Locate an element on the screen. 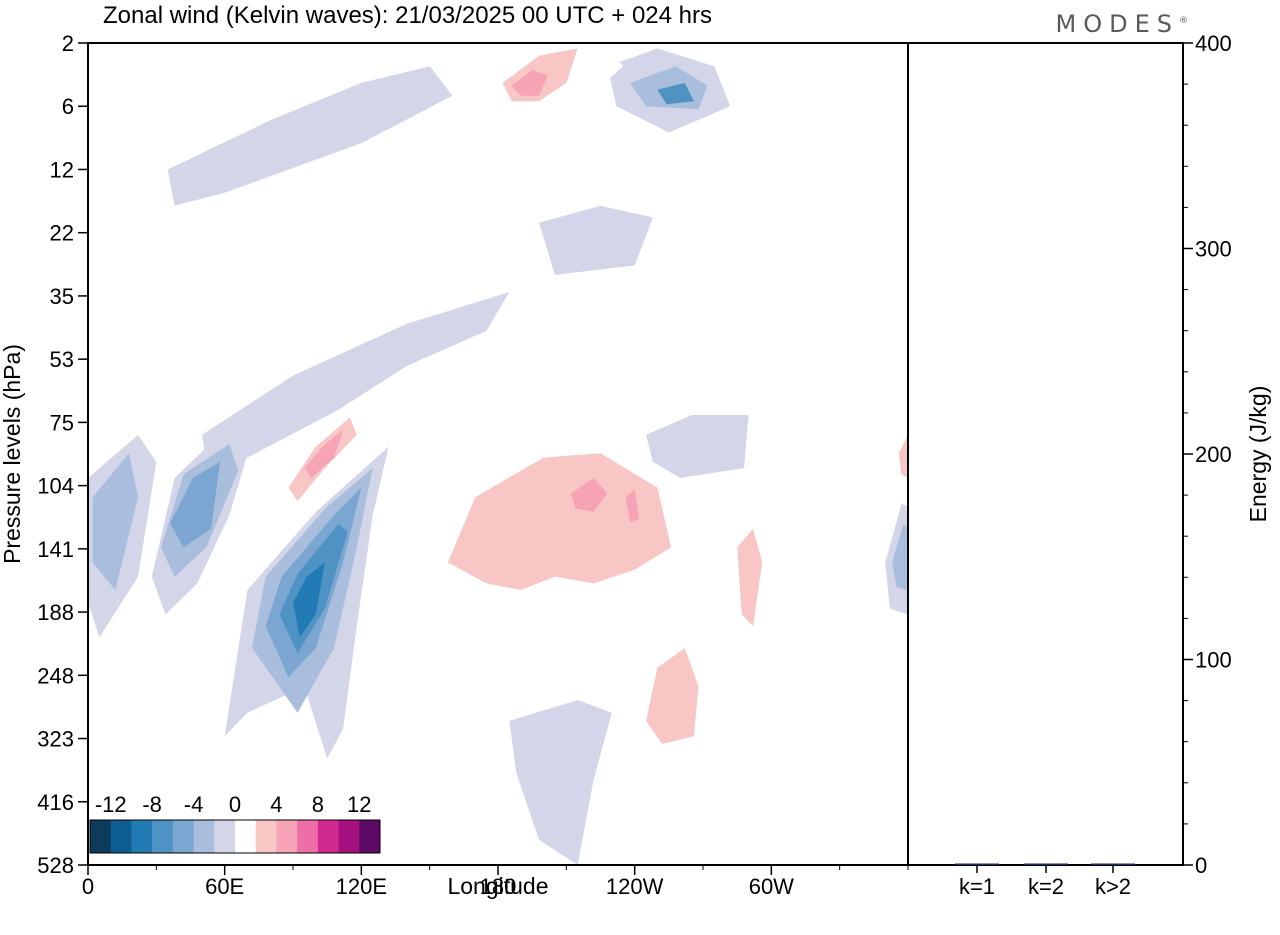 This screenshot has width=1280, height=935. wavenumber-labels: k=1 k=2 k>2 is located at coordinates (1045, 882).